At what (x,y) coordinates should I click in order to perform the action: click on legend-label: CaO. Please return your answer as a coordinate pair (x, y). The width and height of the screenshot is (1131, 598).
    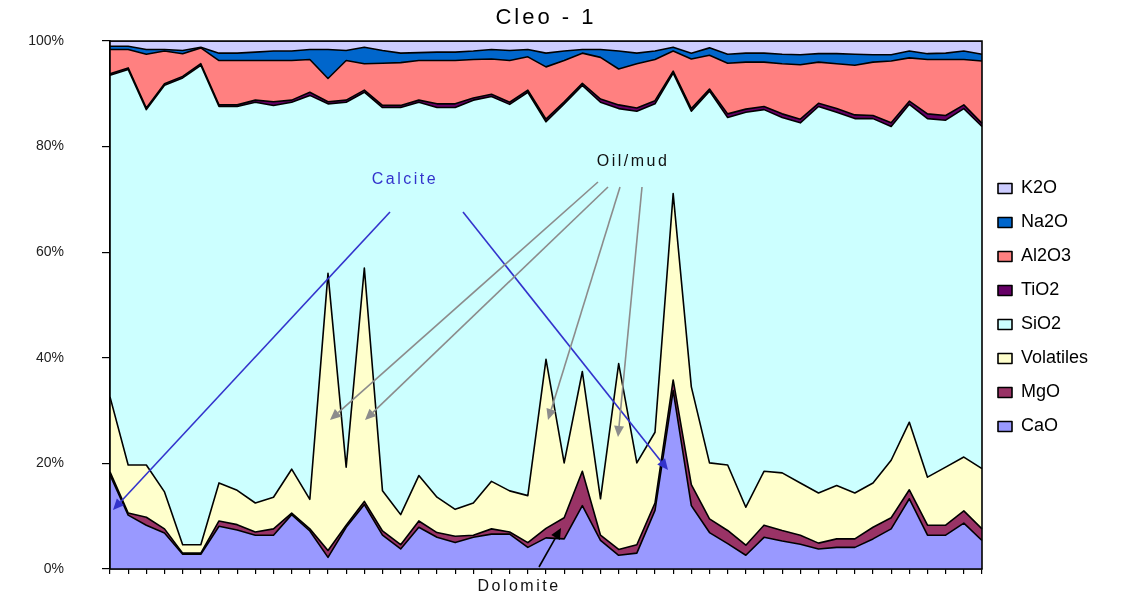
    Looking at the image, I should click on (1040, 425).